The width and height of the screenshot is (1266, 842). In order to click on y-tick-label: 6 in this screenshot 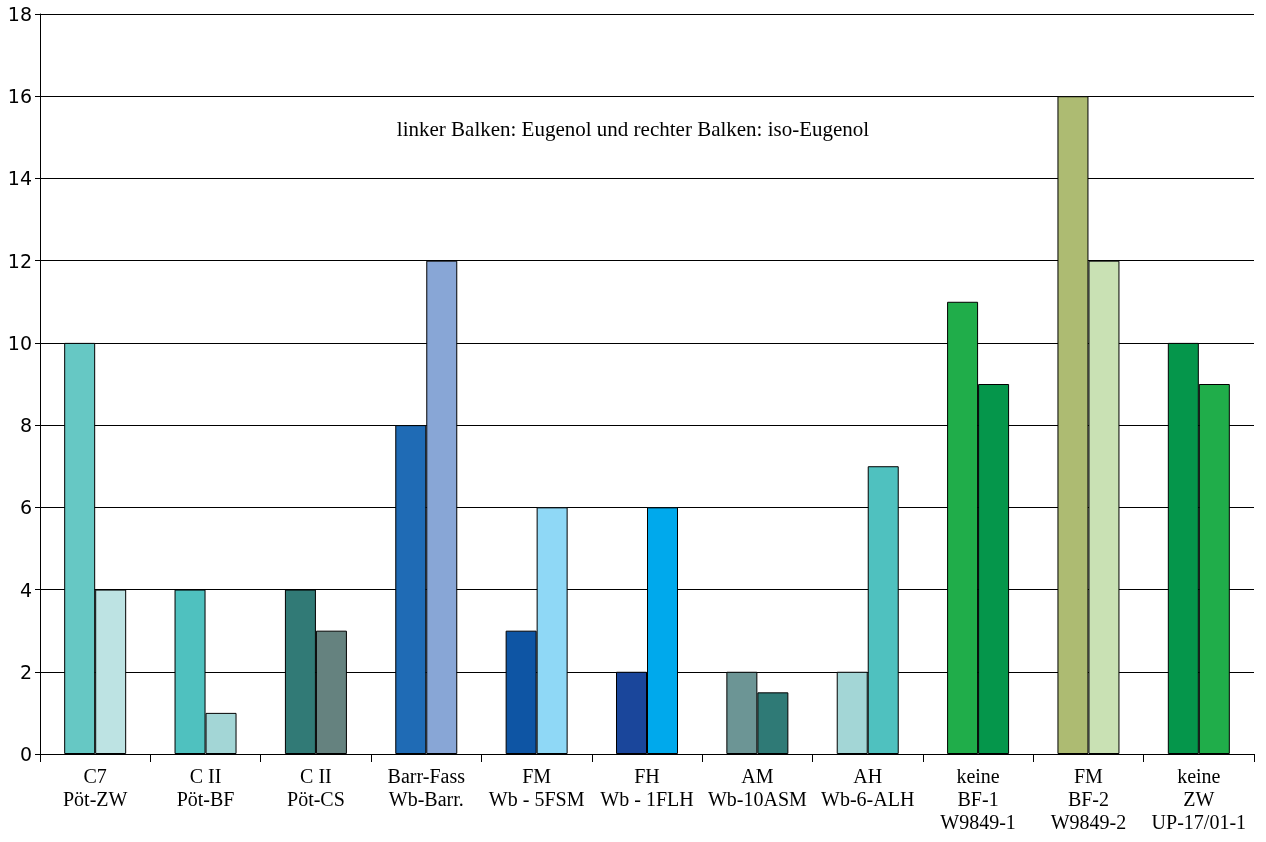, I will do `click(25, 507)`.